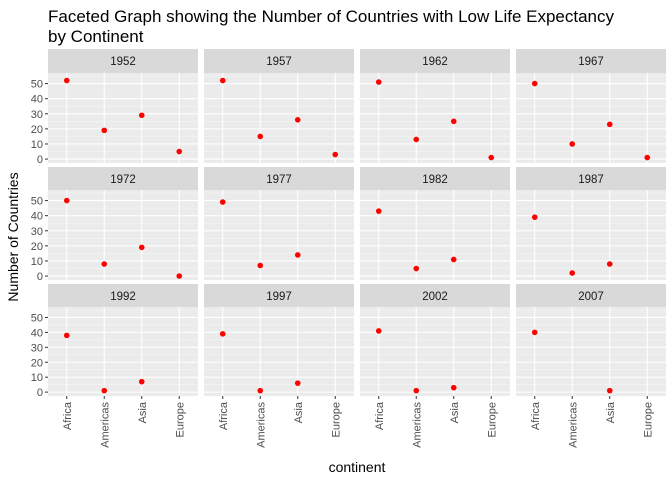  I want to click on data-point-2002-americas, so click(416, 390).